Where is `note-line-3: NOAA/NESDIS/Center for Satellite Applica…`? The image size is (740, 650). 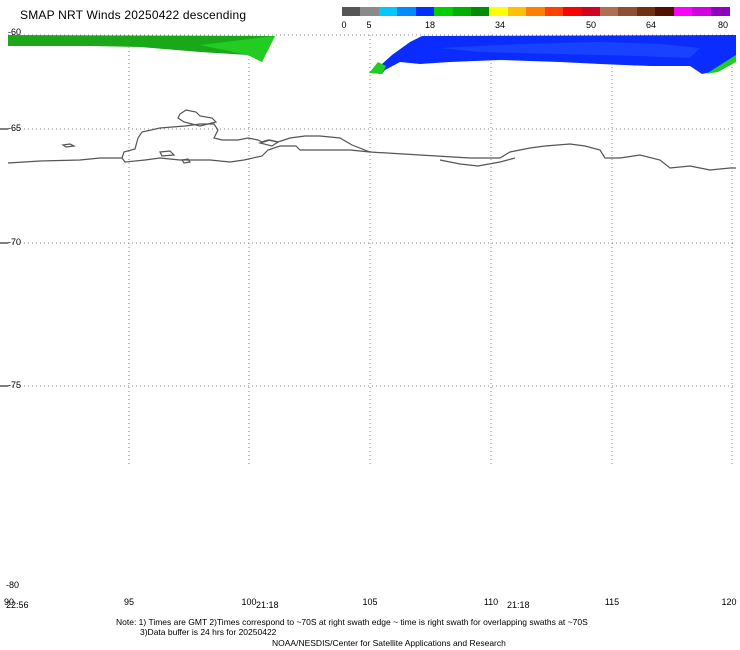 note-line-3: NOAA/NESDIS/Center for Satellite Applica… is located at coordinates (389, 643).